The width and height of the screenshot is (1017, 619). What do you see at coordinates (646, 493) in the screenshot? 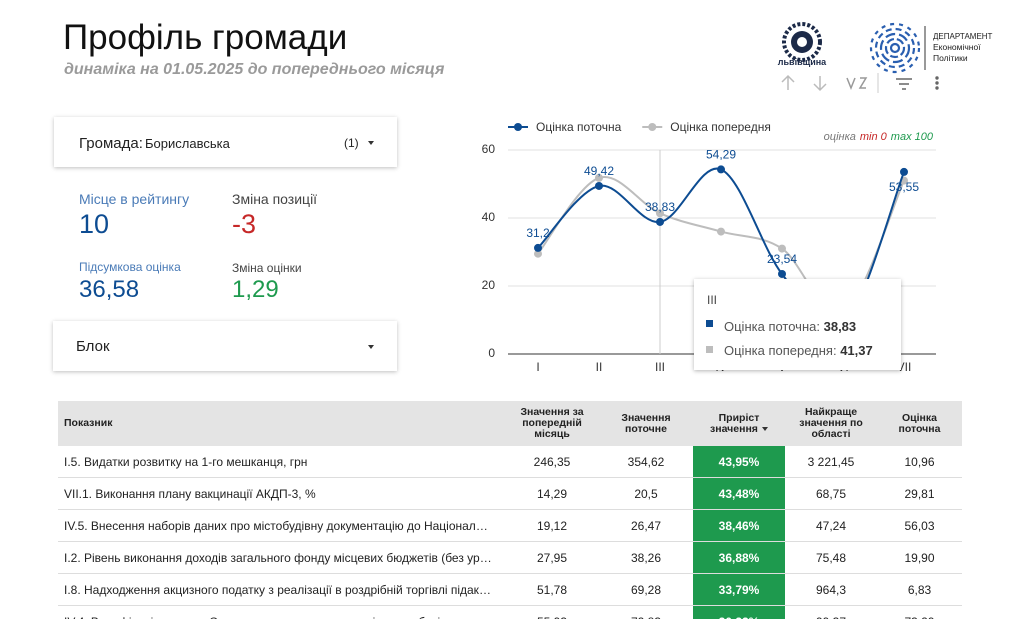
I see `table-cell: 20,5` at bounding box center [646, 493].